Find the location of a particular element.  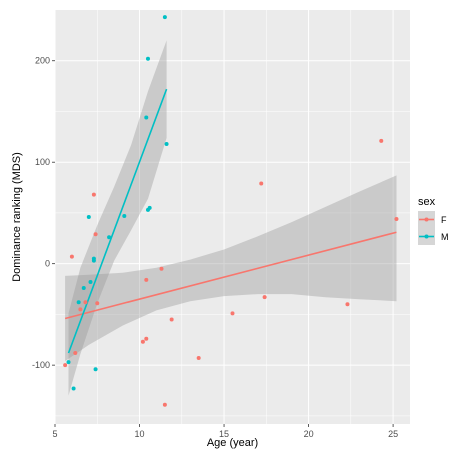

legend: sex FM is located at coordinates (433, 220).